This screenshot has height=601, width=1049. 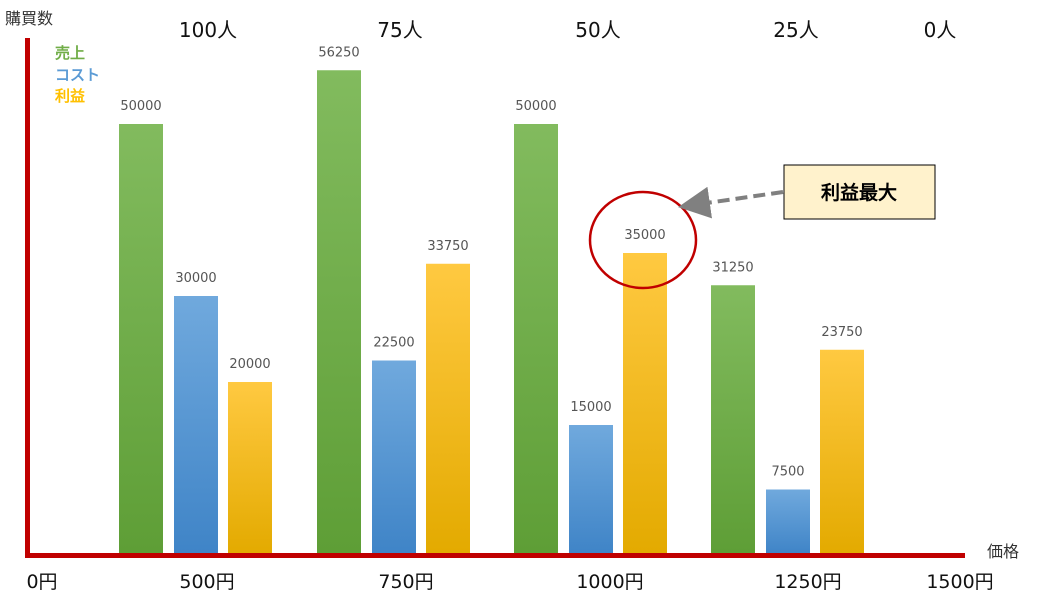 What do you see at coordinates (41, 582) in the screenshot?
I see `x-tick-label: 0円` at bounding box center [41, 582].